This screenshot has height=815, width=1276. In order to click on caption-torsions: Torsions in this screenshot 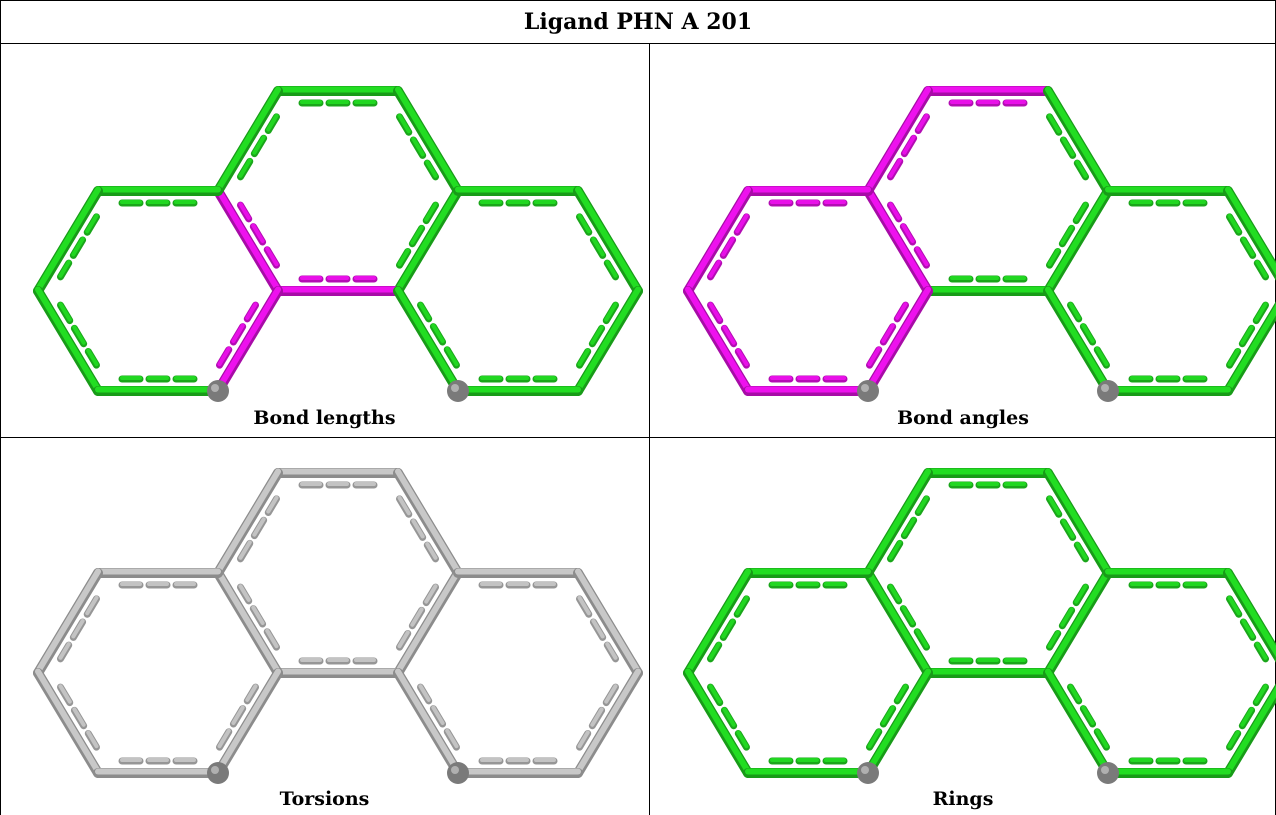, I will do `click(324, 799)`.